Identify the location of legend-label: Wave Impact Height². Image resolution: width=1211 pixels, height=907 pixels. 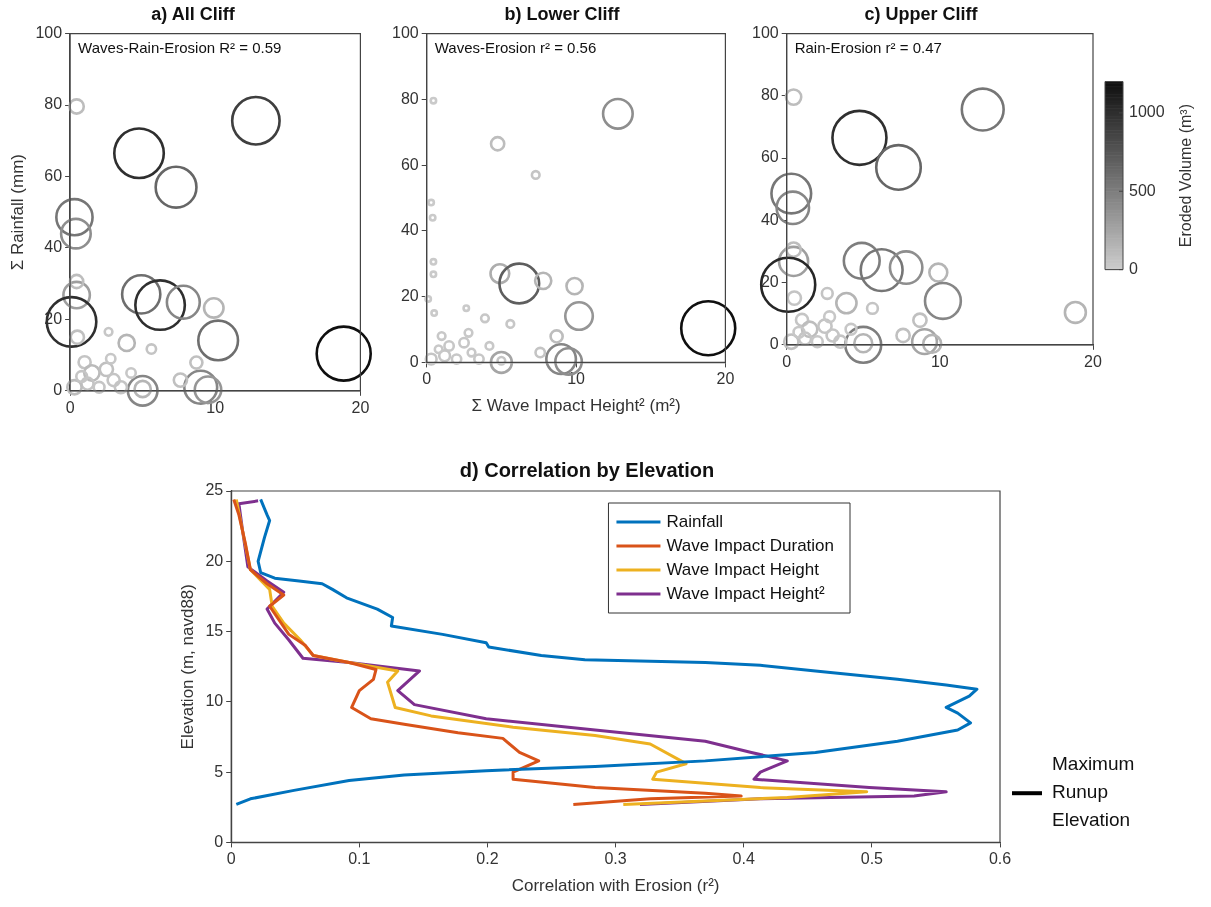
(745, 593).